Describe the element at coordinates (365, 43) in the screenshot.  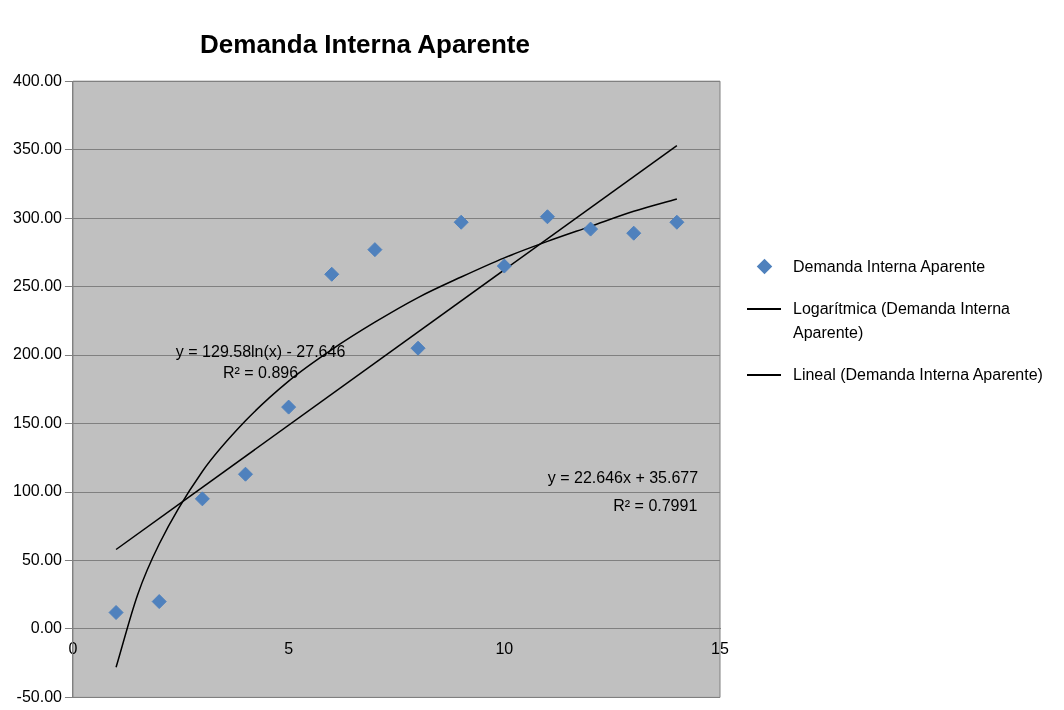
I see `chart-title: Demanda Interna Aparente` at that location.